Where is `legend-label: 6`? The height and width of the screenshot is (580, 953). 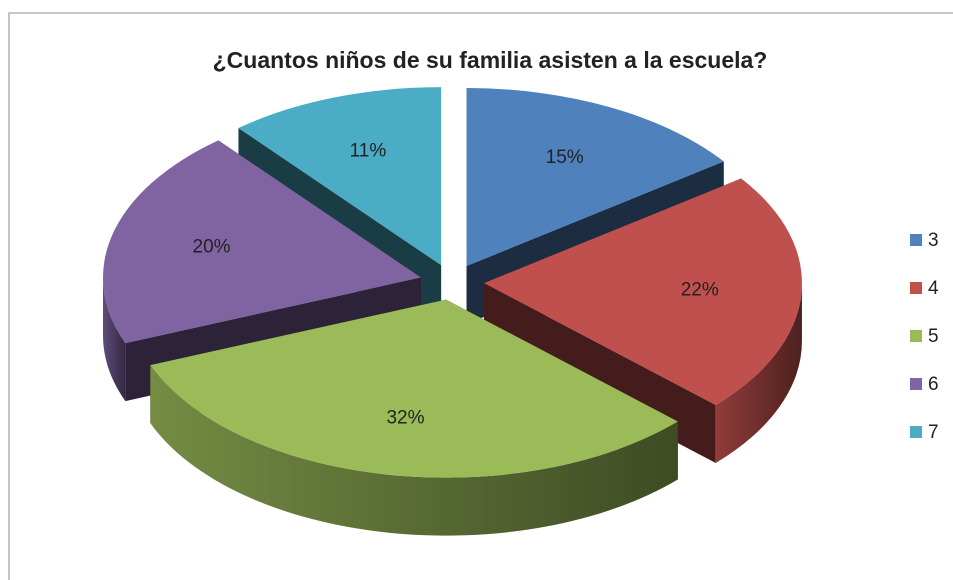 legend-label: 6 is located at coordinates (933, 384).